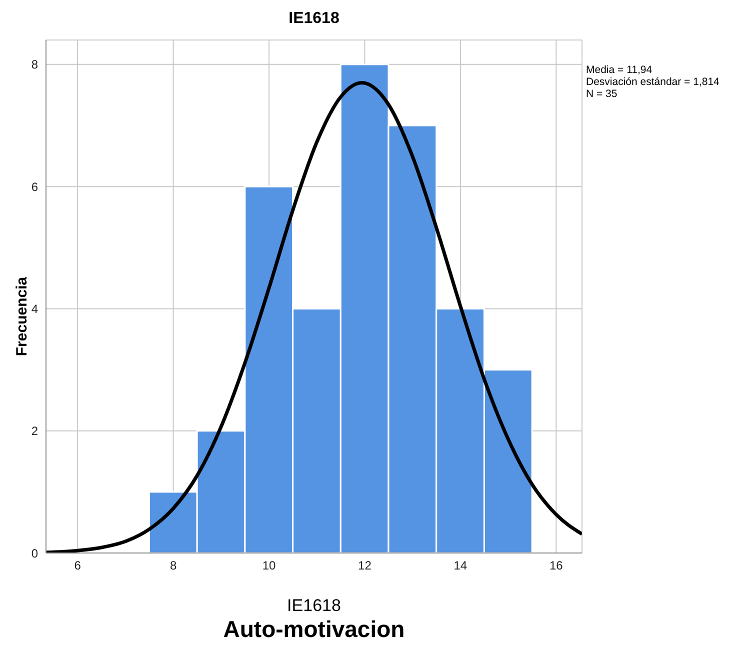  I want to click on x-tick-label: 12, so click(365, 565).